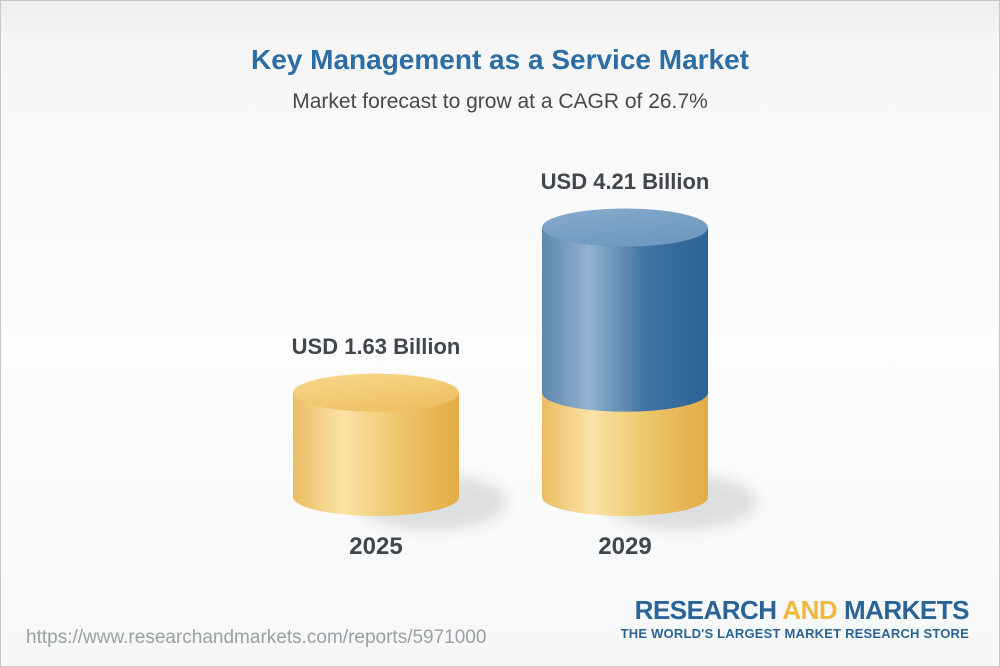  I want to click on bar-category-label-2025: 2025, so click(376, 546).